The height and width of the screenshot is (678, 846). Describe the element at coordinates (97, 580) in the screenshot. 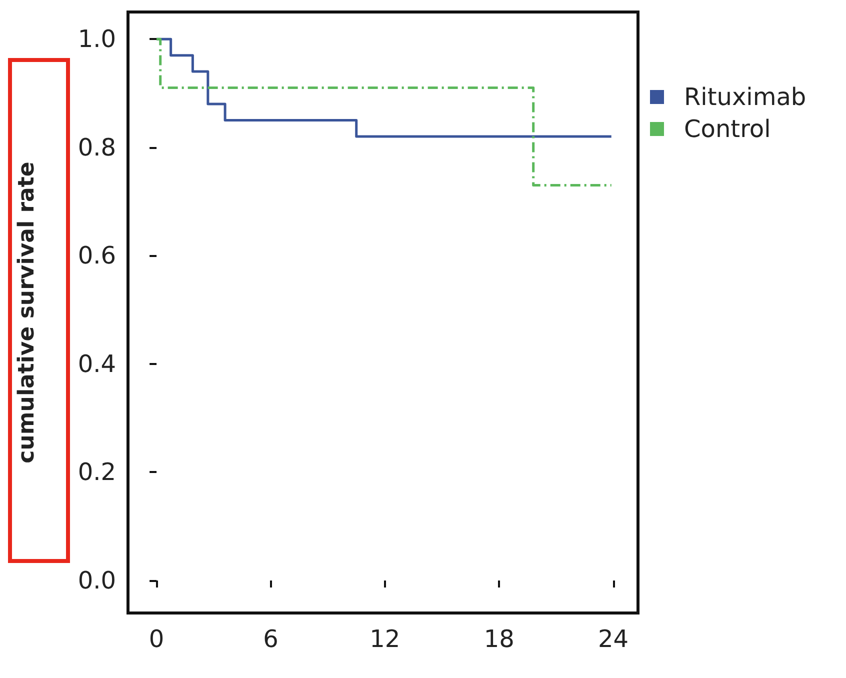

I see `y-tick-label: 0.0` at that location.